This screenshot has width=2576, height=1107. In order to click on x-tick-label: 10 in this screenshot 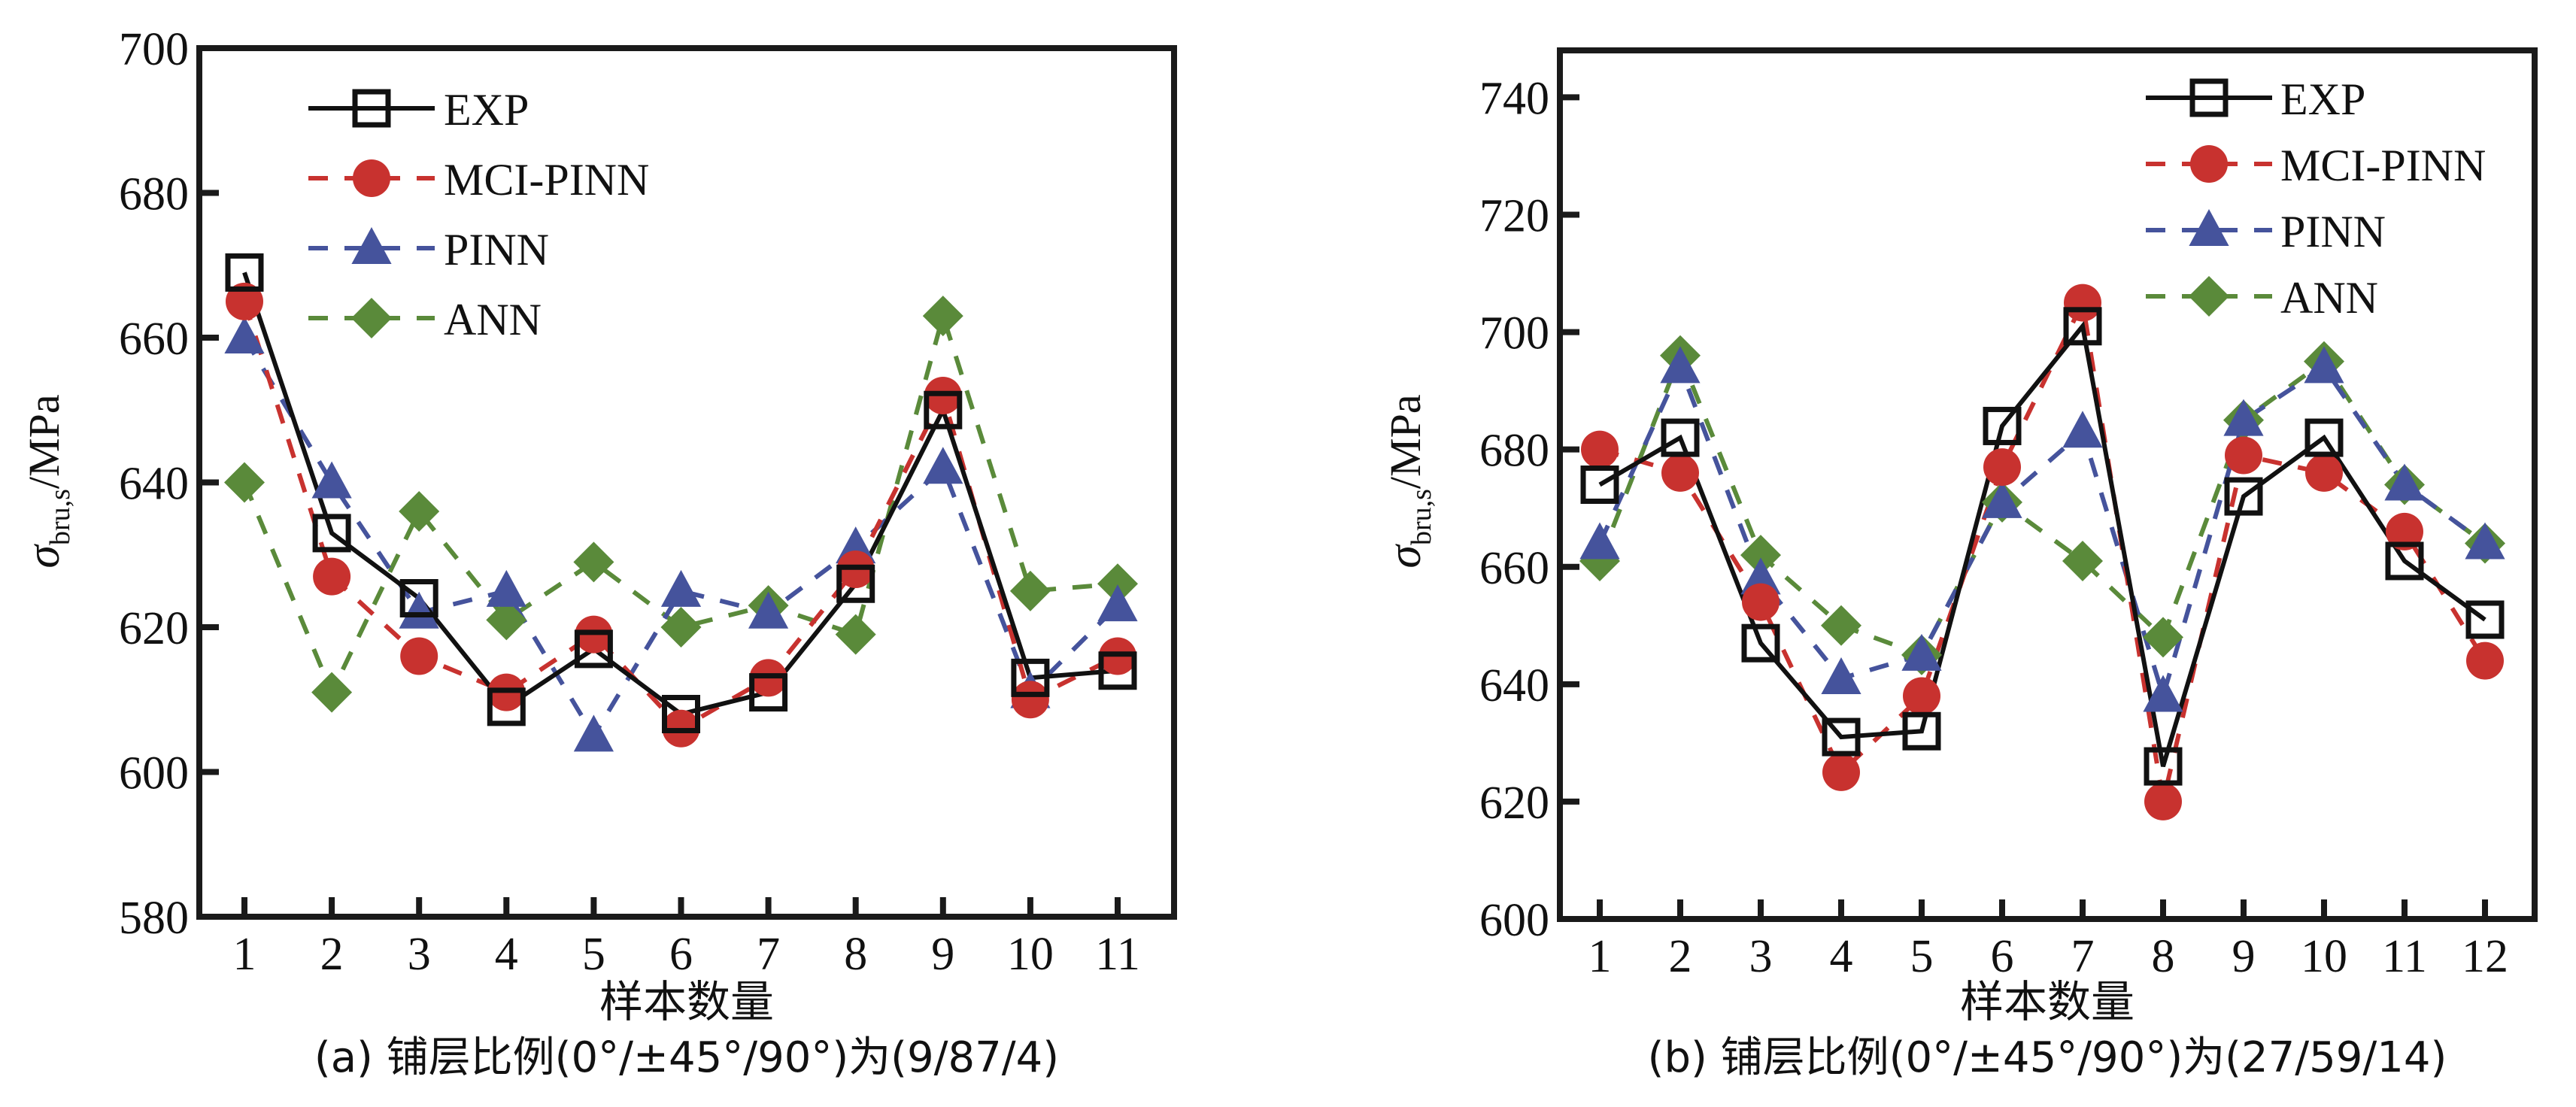, I will do `click(2324, 956)`.